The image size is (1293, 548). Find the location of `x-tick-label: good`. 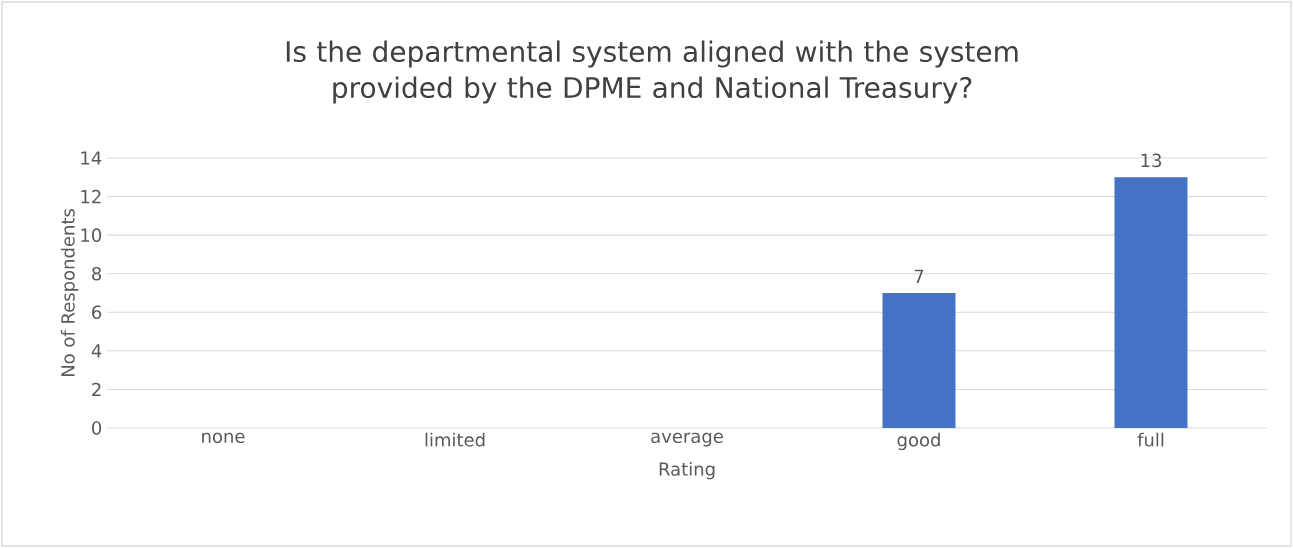

x-tick-label: good is located at coordinates (918, 441).